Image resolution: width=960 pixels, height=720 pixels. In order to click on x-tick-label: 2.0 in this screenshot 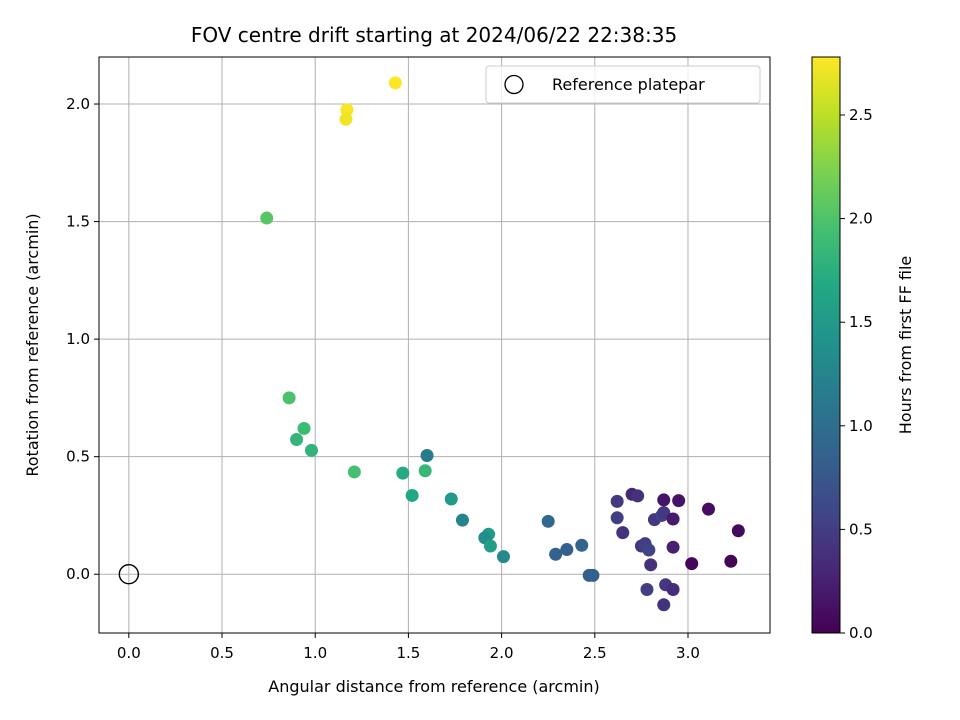, I will do `click(502, 653)`.